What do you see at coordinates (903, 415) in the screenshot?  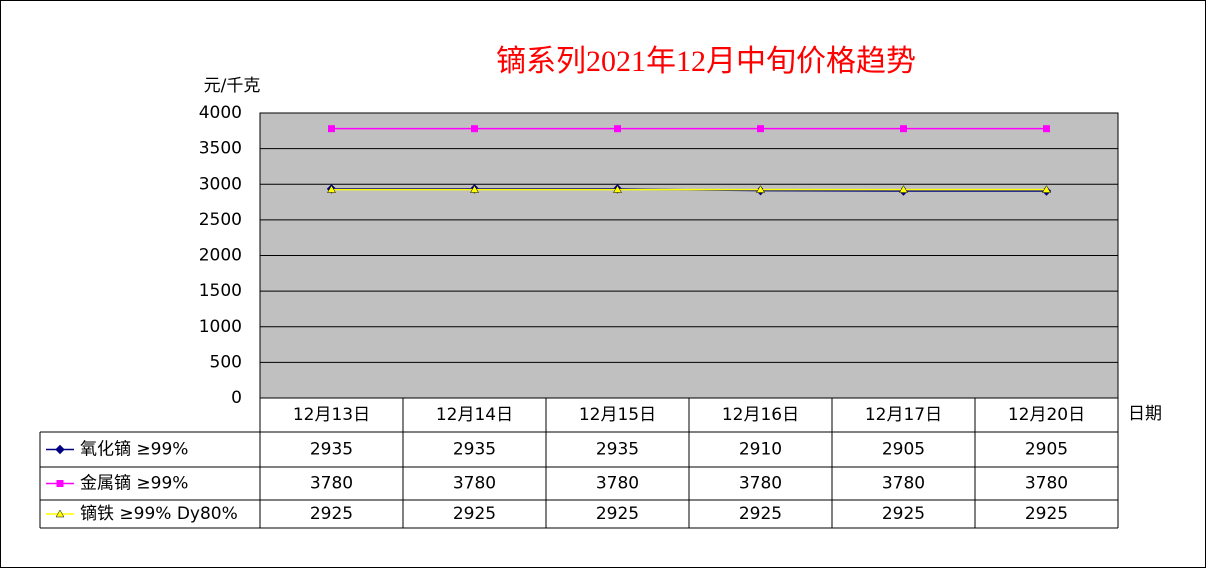 I see `x-tick-label: 12月17日` at bounding box center [903, 415].